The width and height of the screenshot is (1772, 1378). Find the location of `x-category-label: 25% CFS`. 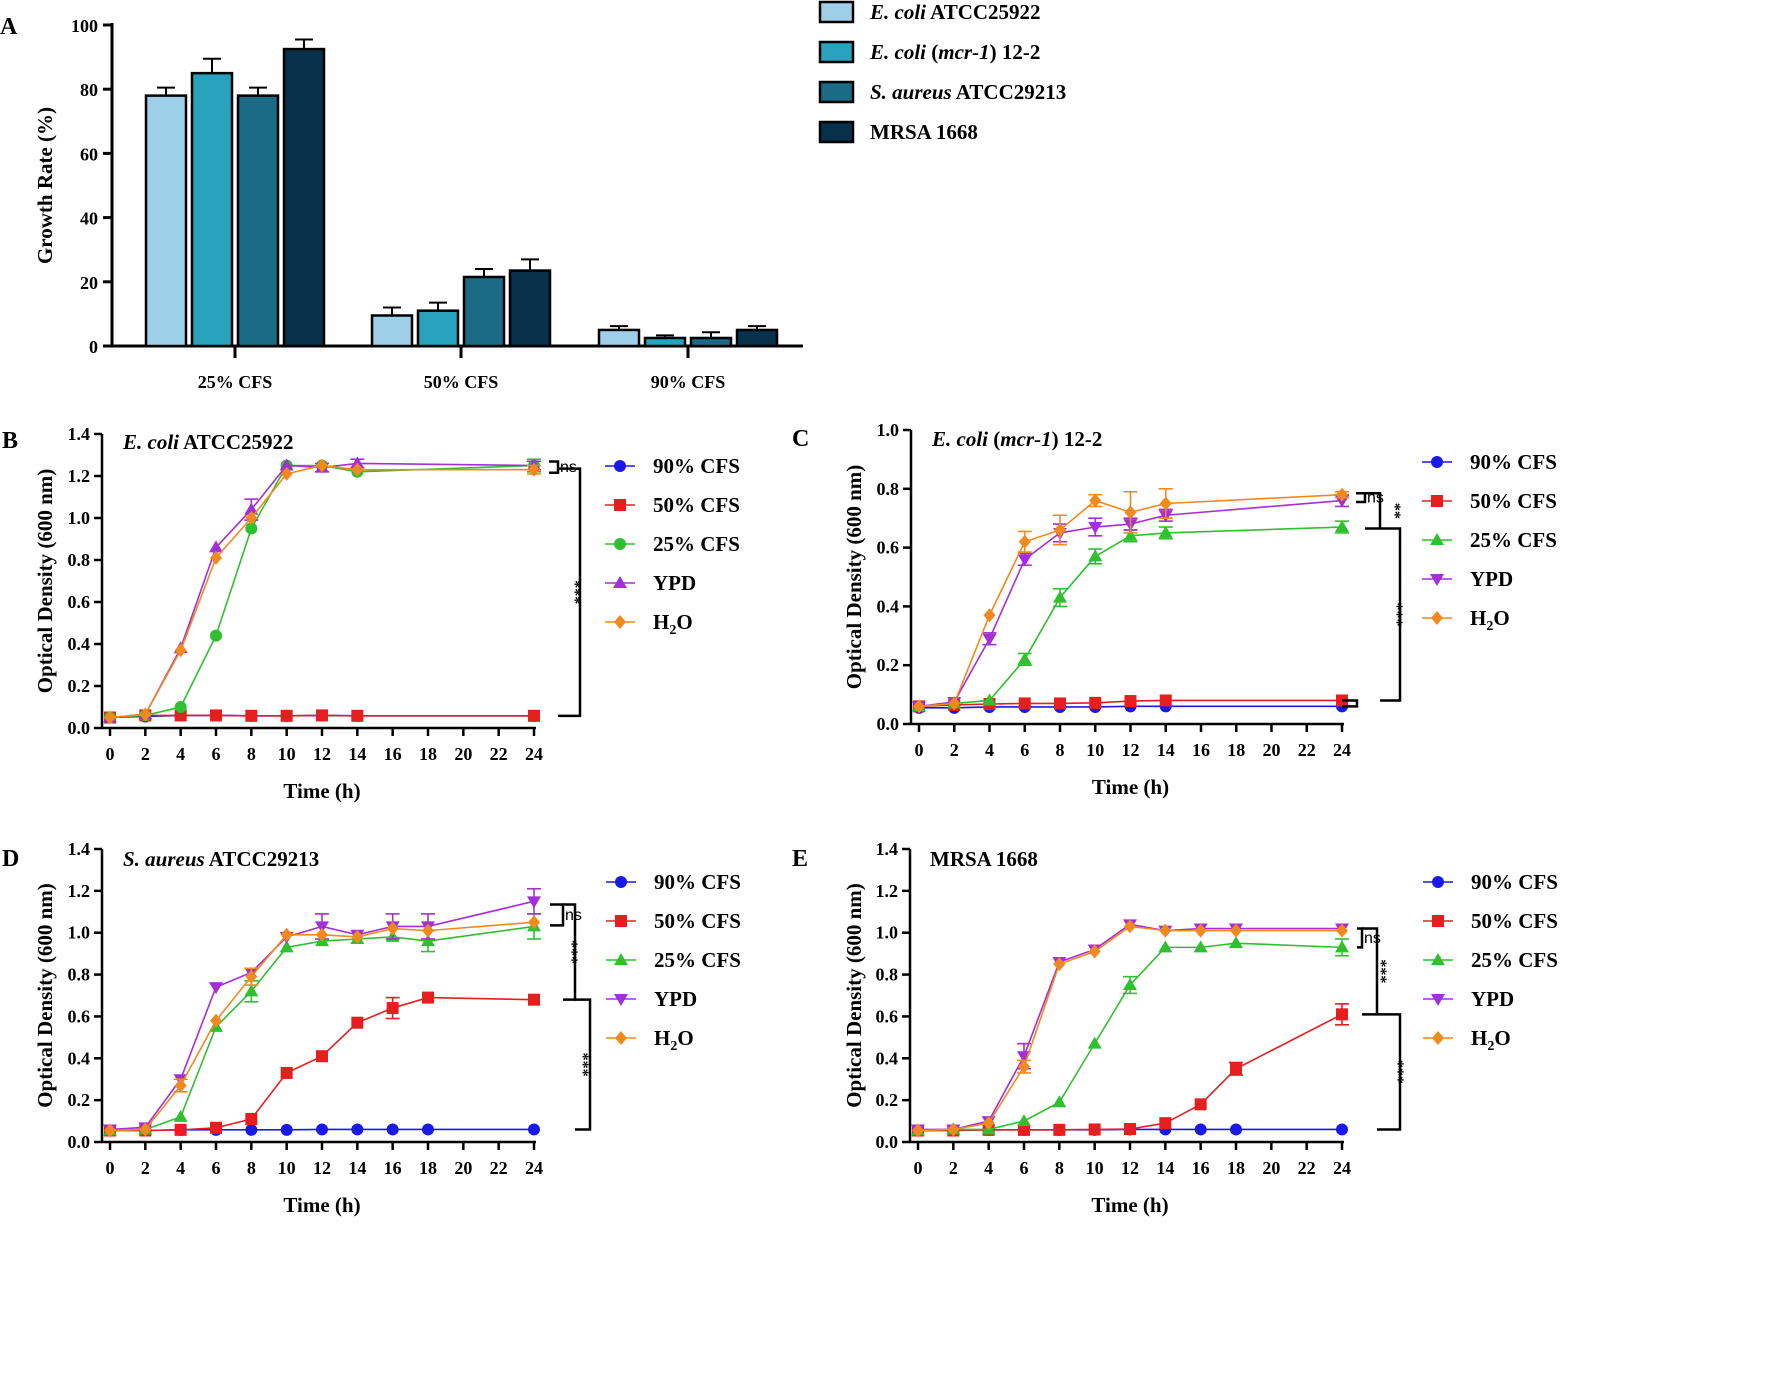

x-category-label: 25% CFS is located at coordinates (235, 382).